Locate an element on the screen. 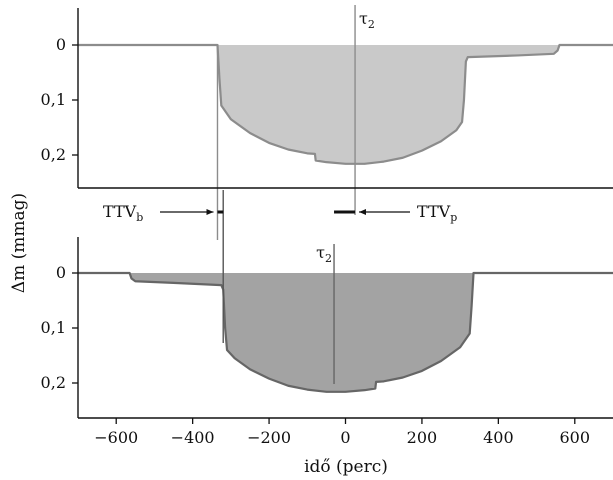  x-tick-label: 400 is located at coordinates (498, 437).